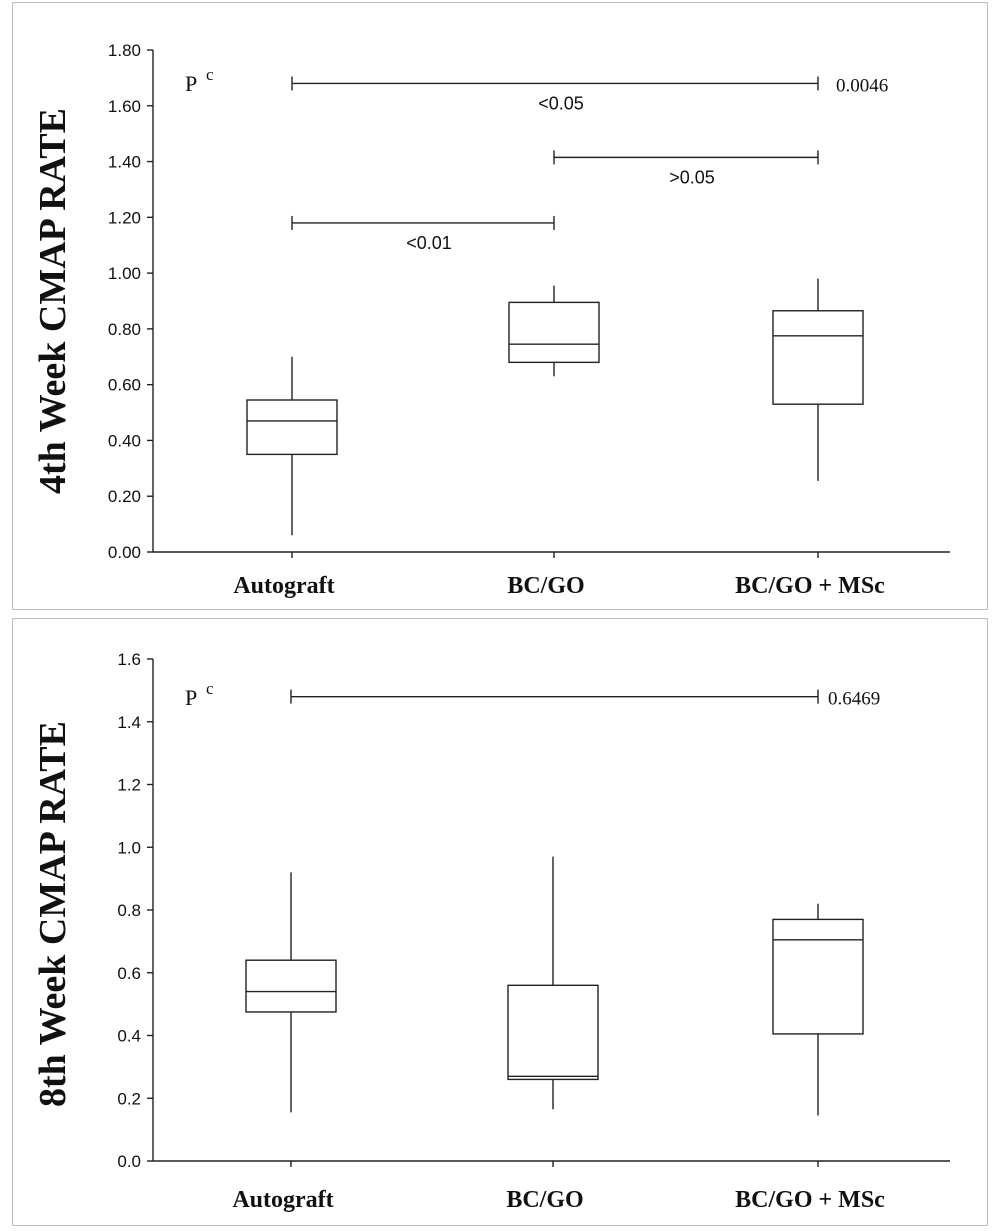  I want to click on y-tick-label: 0.60, so click(124, 385).